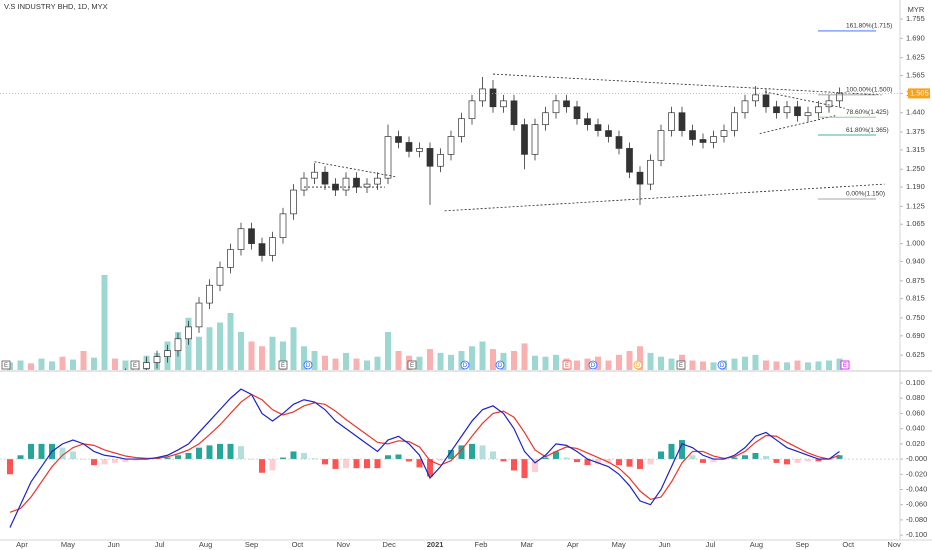 Image resolution: width=932 pixels, height=550 pixels. Describe the element at coordinates (915, 317) in the screenshot. I see `y-tick-label: 0.750` at that location.